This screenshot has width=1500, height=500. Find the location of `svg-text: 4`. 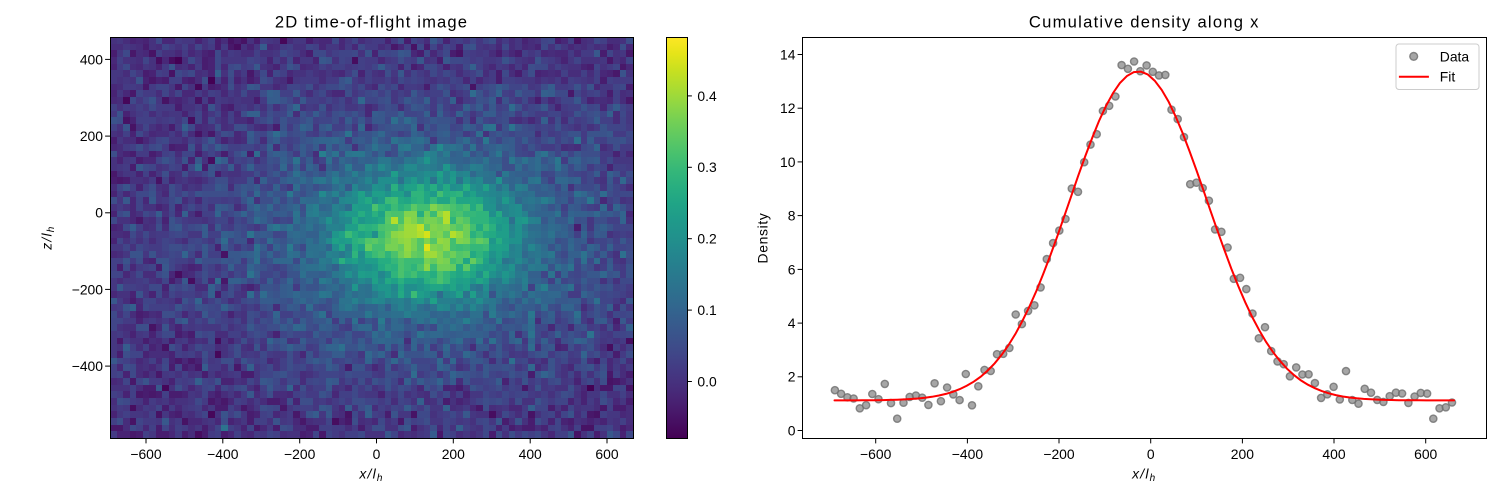

svg-text: 4 is located at coordinates (792, 323).